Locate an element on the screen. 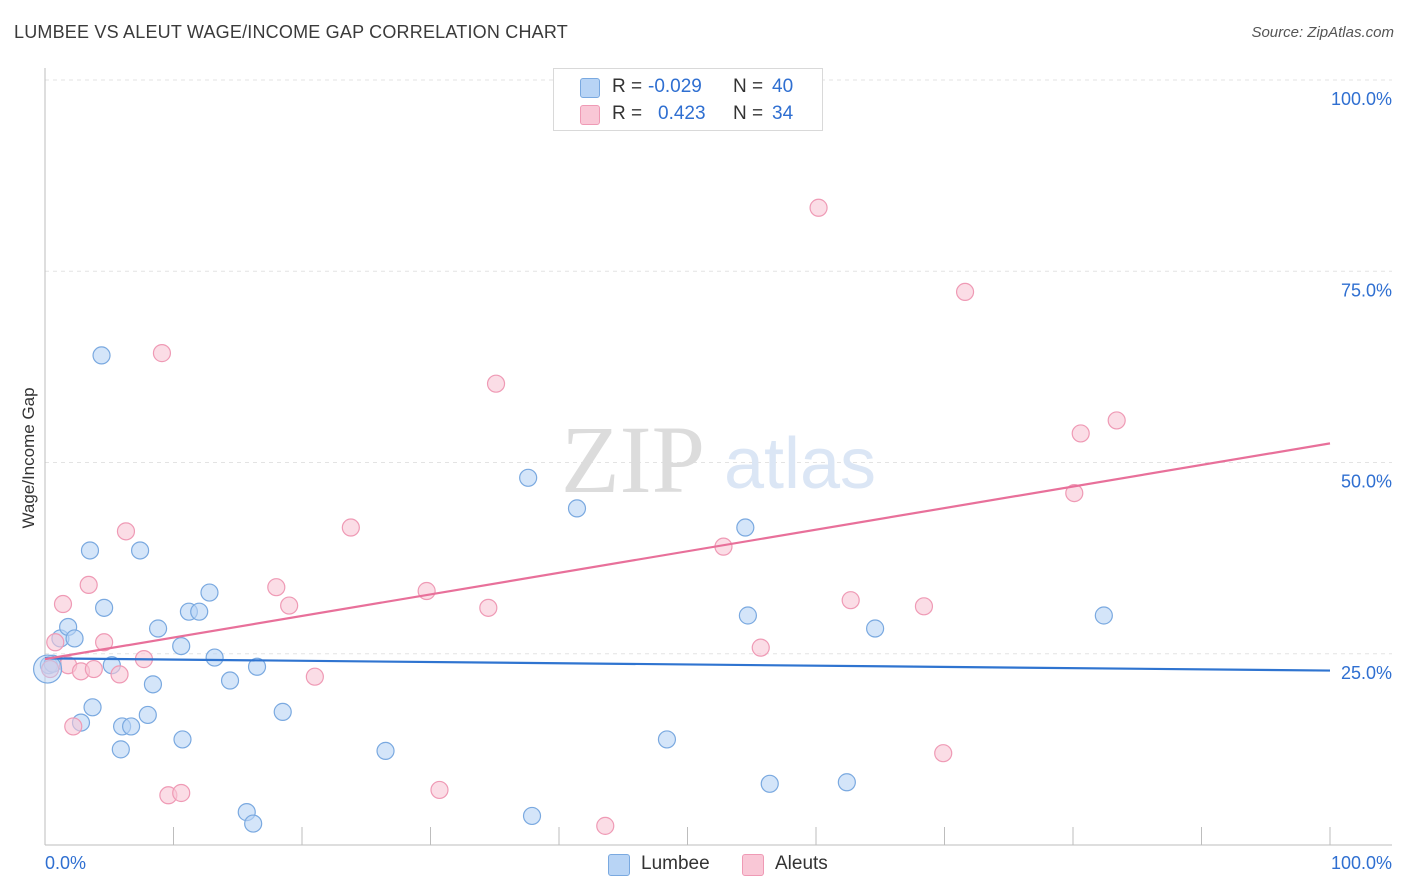  r-value: 0.423 is located at coordinates (682, 113).